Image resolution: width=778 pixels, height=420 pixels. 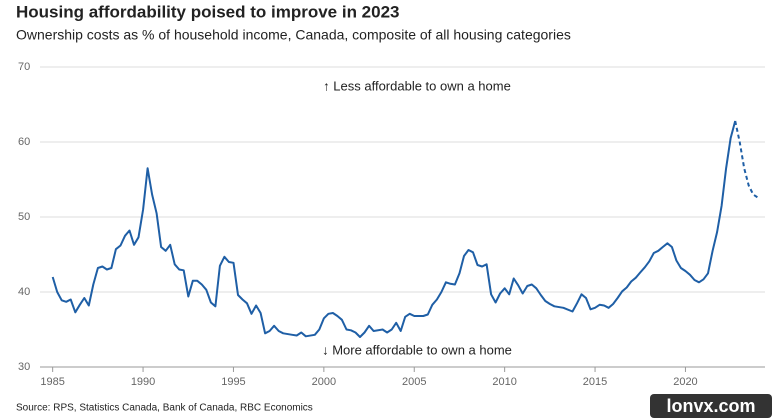 I want to click on y-tick-label: 70, so click(x=24, y=67).